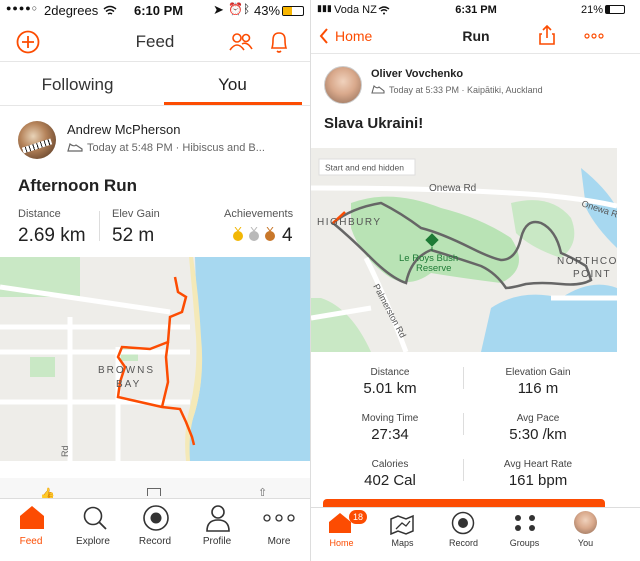  I want to click on nav-home-label: Home, so click(341, 543).